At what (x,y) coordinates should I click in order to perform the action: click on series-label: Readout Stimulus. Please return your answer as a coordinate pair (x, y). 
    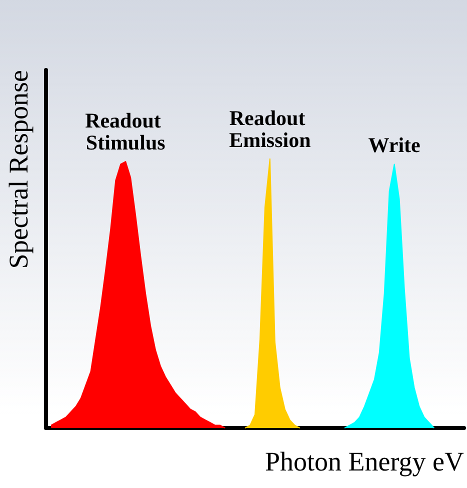
    Looking at the image, I should click on (125, 131).